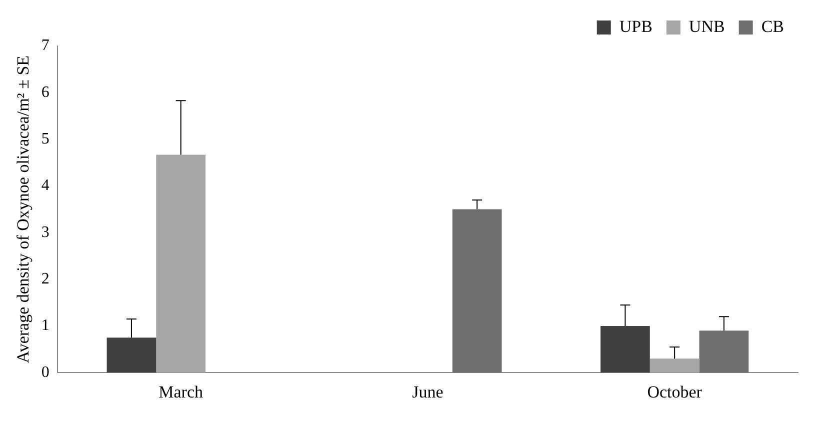  Describe the element at coordinates (45, 372) in the screenshot. I see `y-tick-label: 0` at that location.